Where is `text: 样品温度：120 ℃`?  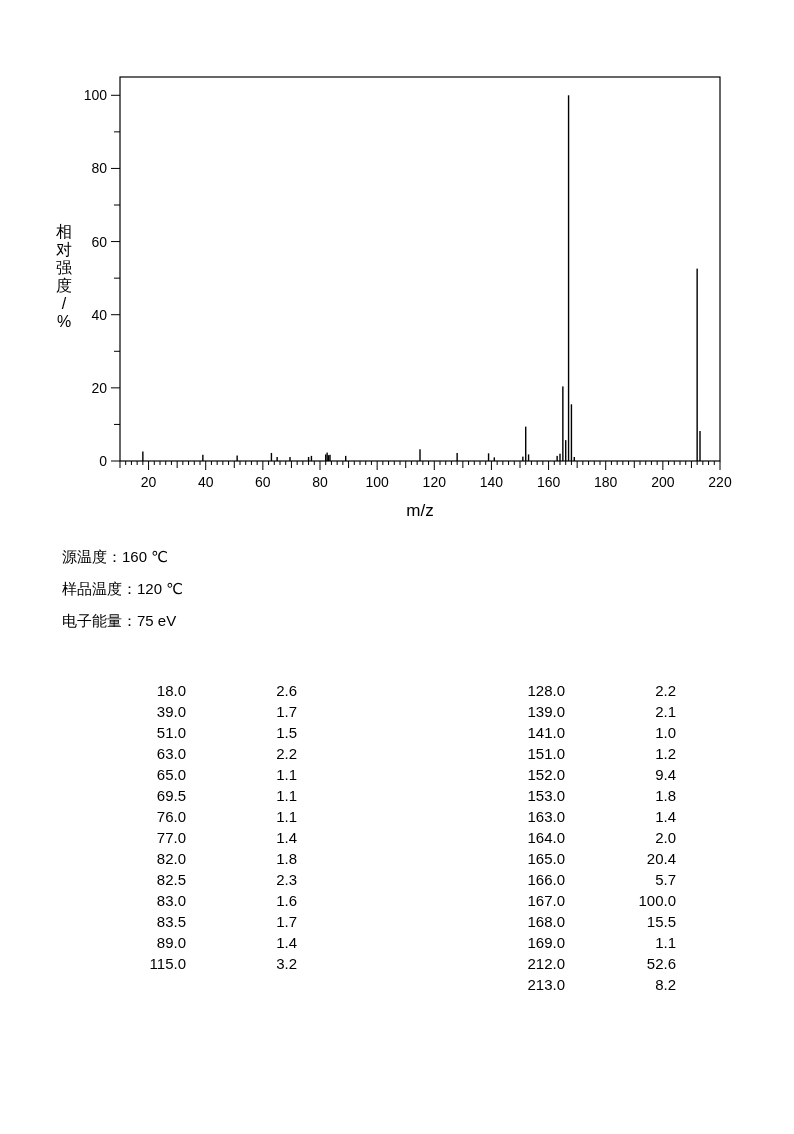
text: 样品温度：120 ℃ is located at coordinates (123, 588).